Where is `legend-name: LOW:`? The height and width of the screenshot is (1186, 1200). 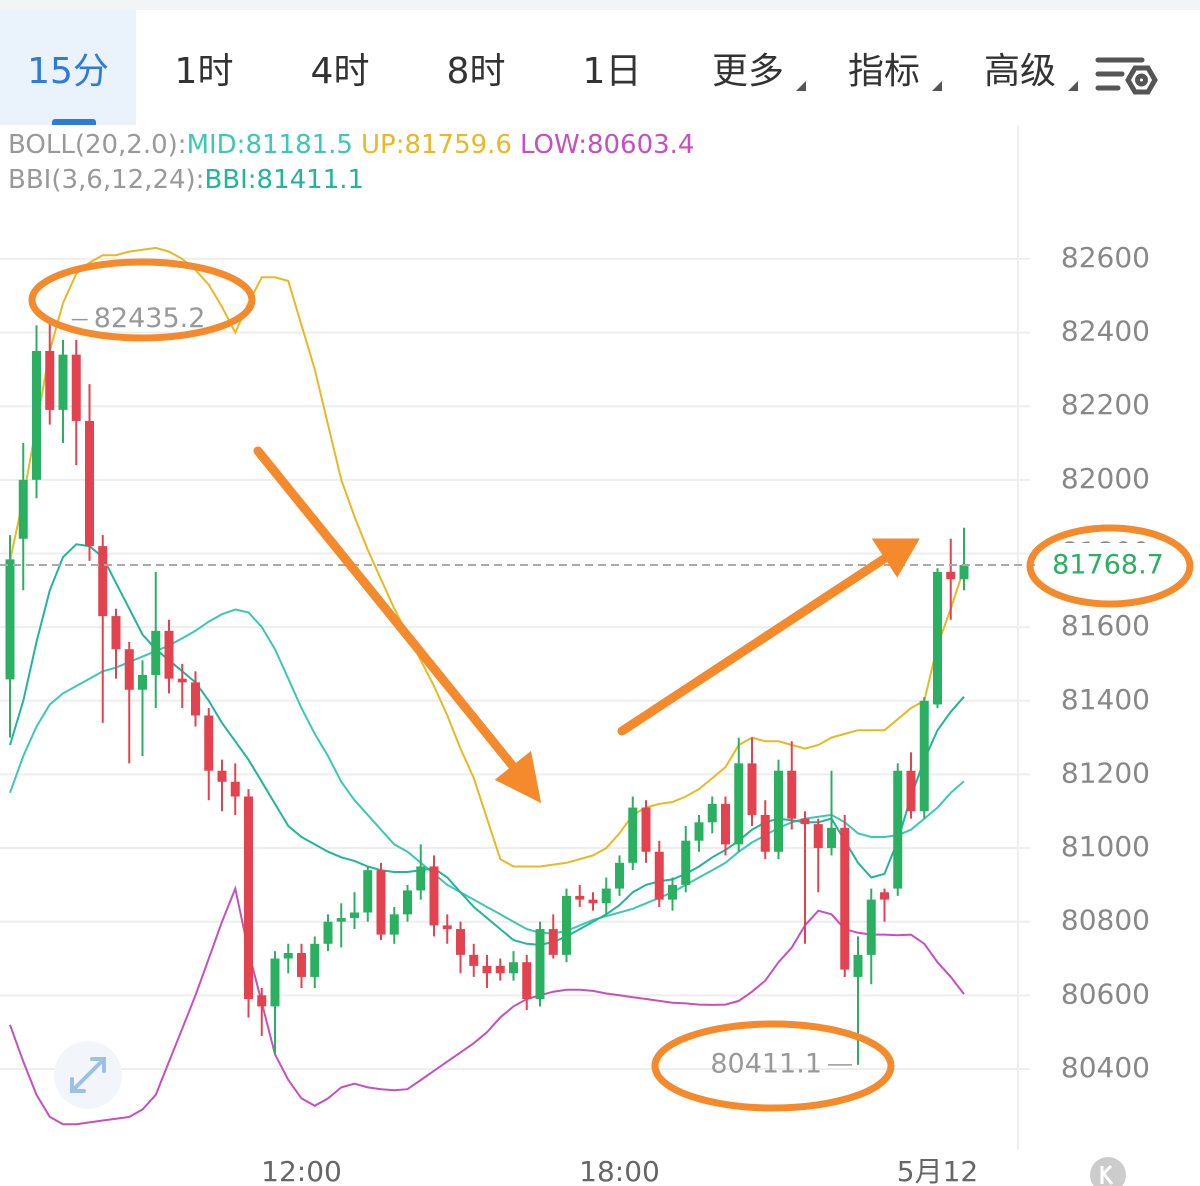 legend-name: LOW: is located at coordinates (553, 145).